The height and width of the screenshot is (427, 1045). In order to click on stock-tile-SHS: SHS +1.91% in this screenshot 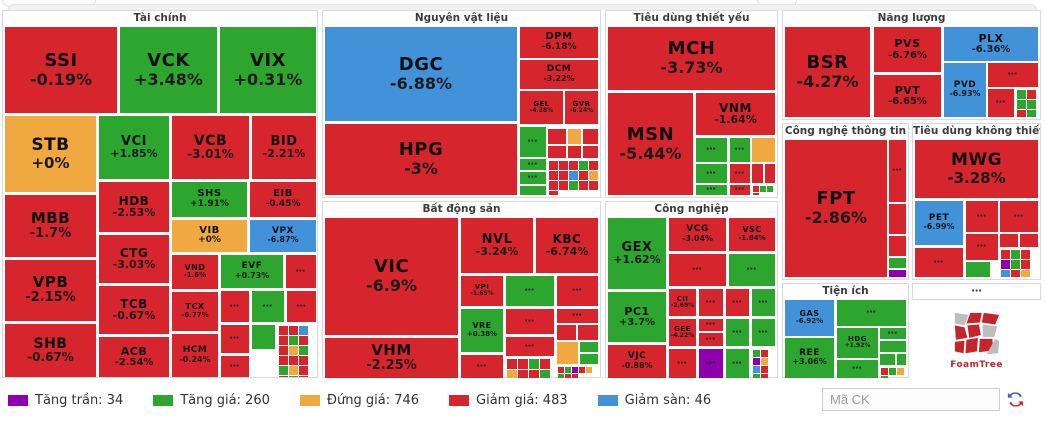, I will do `click(209, 199)`.